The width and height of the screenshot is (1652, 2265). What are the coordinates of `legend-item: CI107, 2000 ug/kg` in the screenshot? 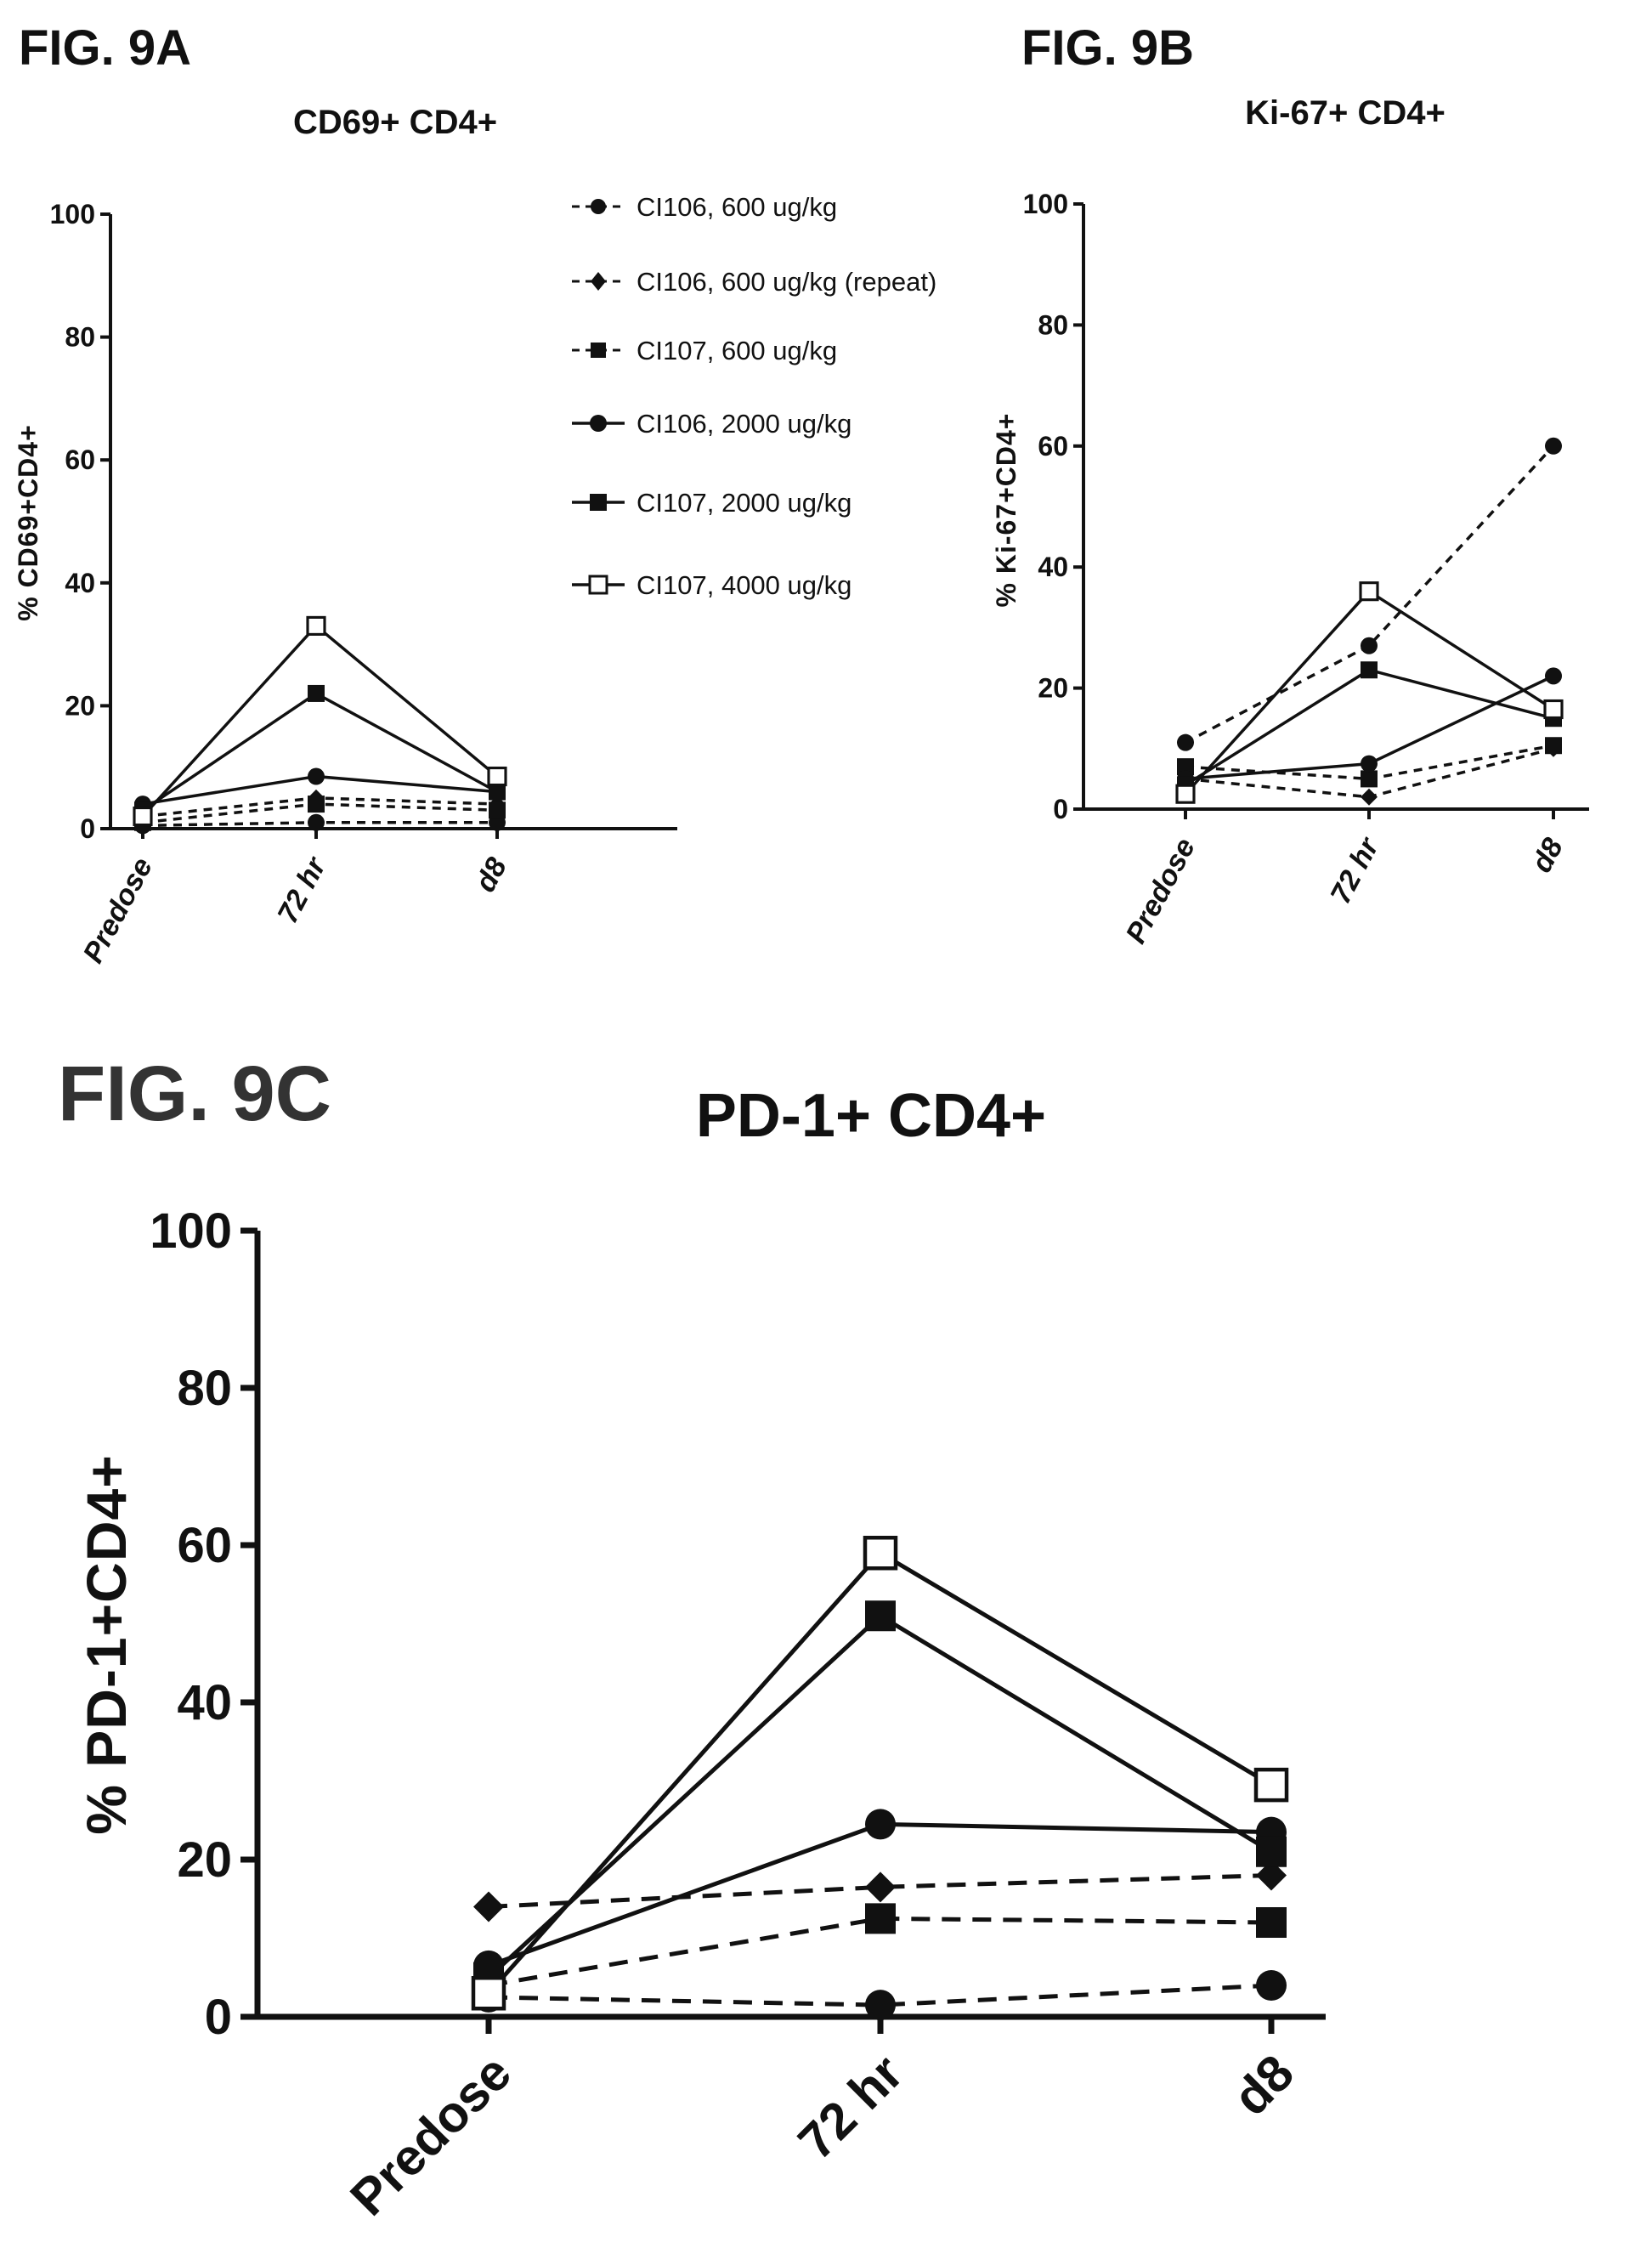 It's located at (711, 503).